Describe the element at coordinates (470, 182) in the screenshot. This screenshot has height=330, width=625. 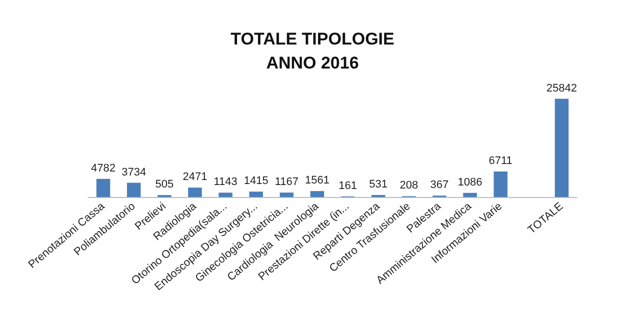
I see `data-label: 1086` at that location.